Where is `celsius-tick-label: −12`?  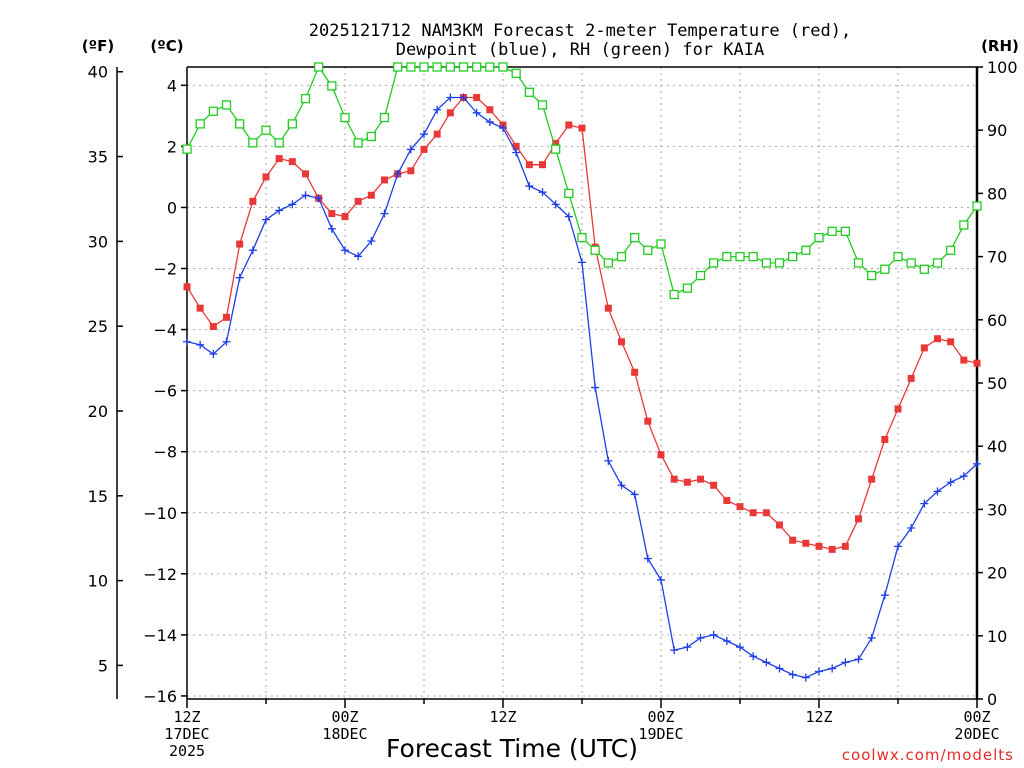
celsius-tick-label: −12 is located at coordinates (160, 574).